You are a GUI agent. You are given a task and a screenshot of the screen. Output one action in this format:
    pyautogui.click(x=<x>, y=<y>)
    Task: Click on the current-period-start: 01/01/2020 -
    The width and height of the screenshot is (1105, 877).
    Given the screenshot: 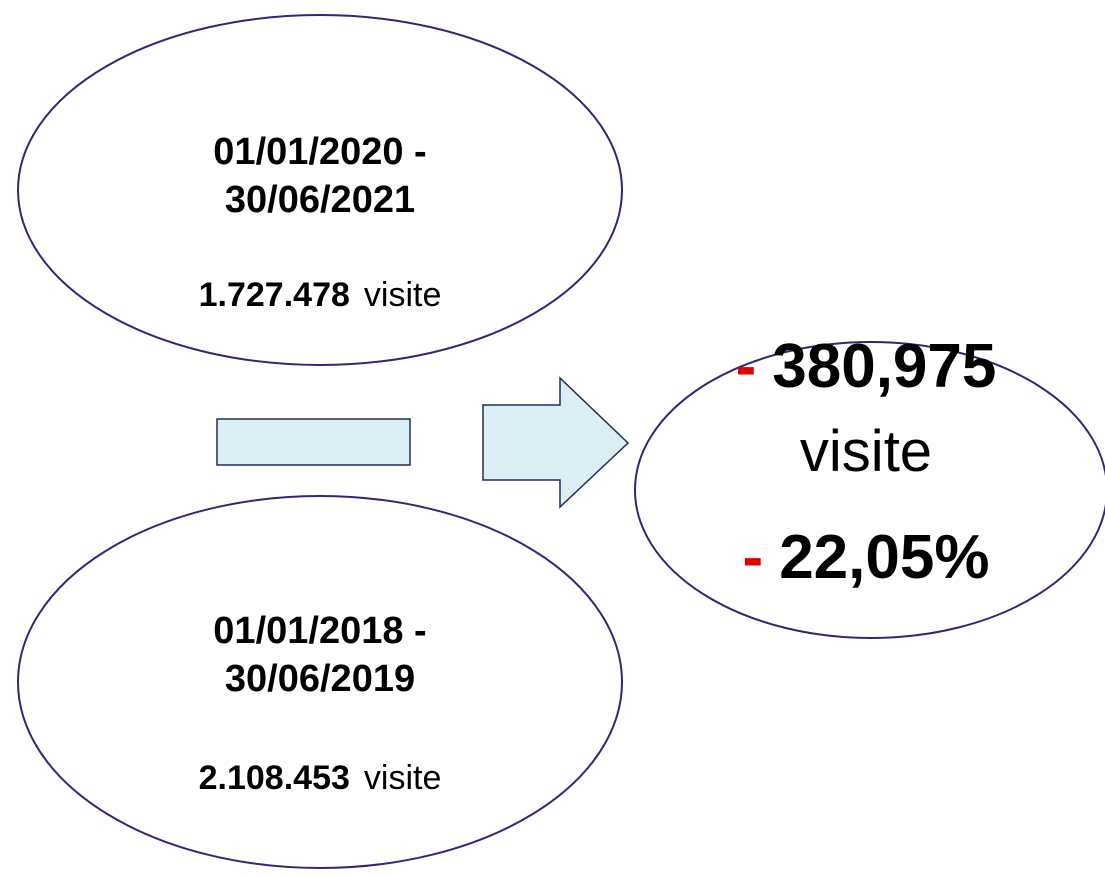 What is the action you would take?
    pyautogui.click(x=319, y=152)
    